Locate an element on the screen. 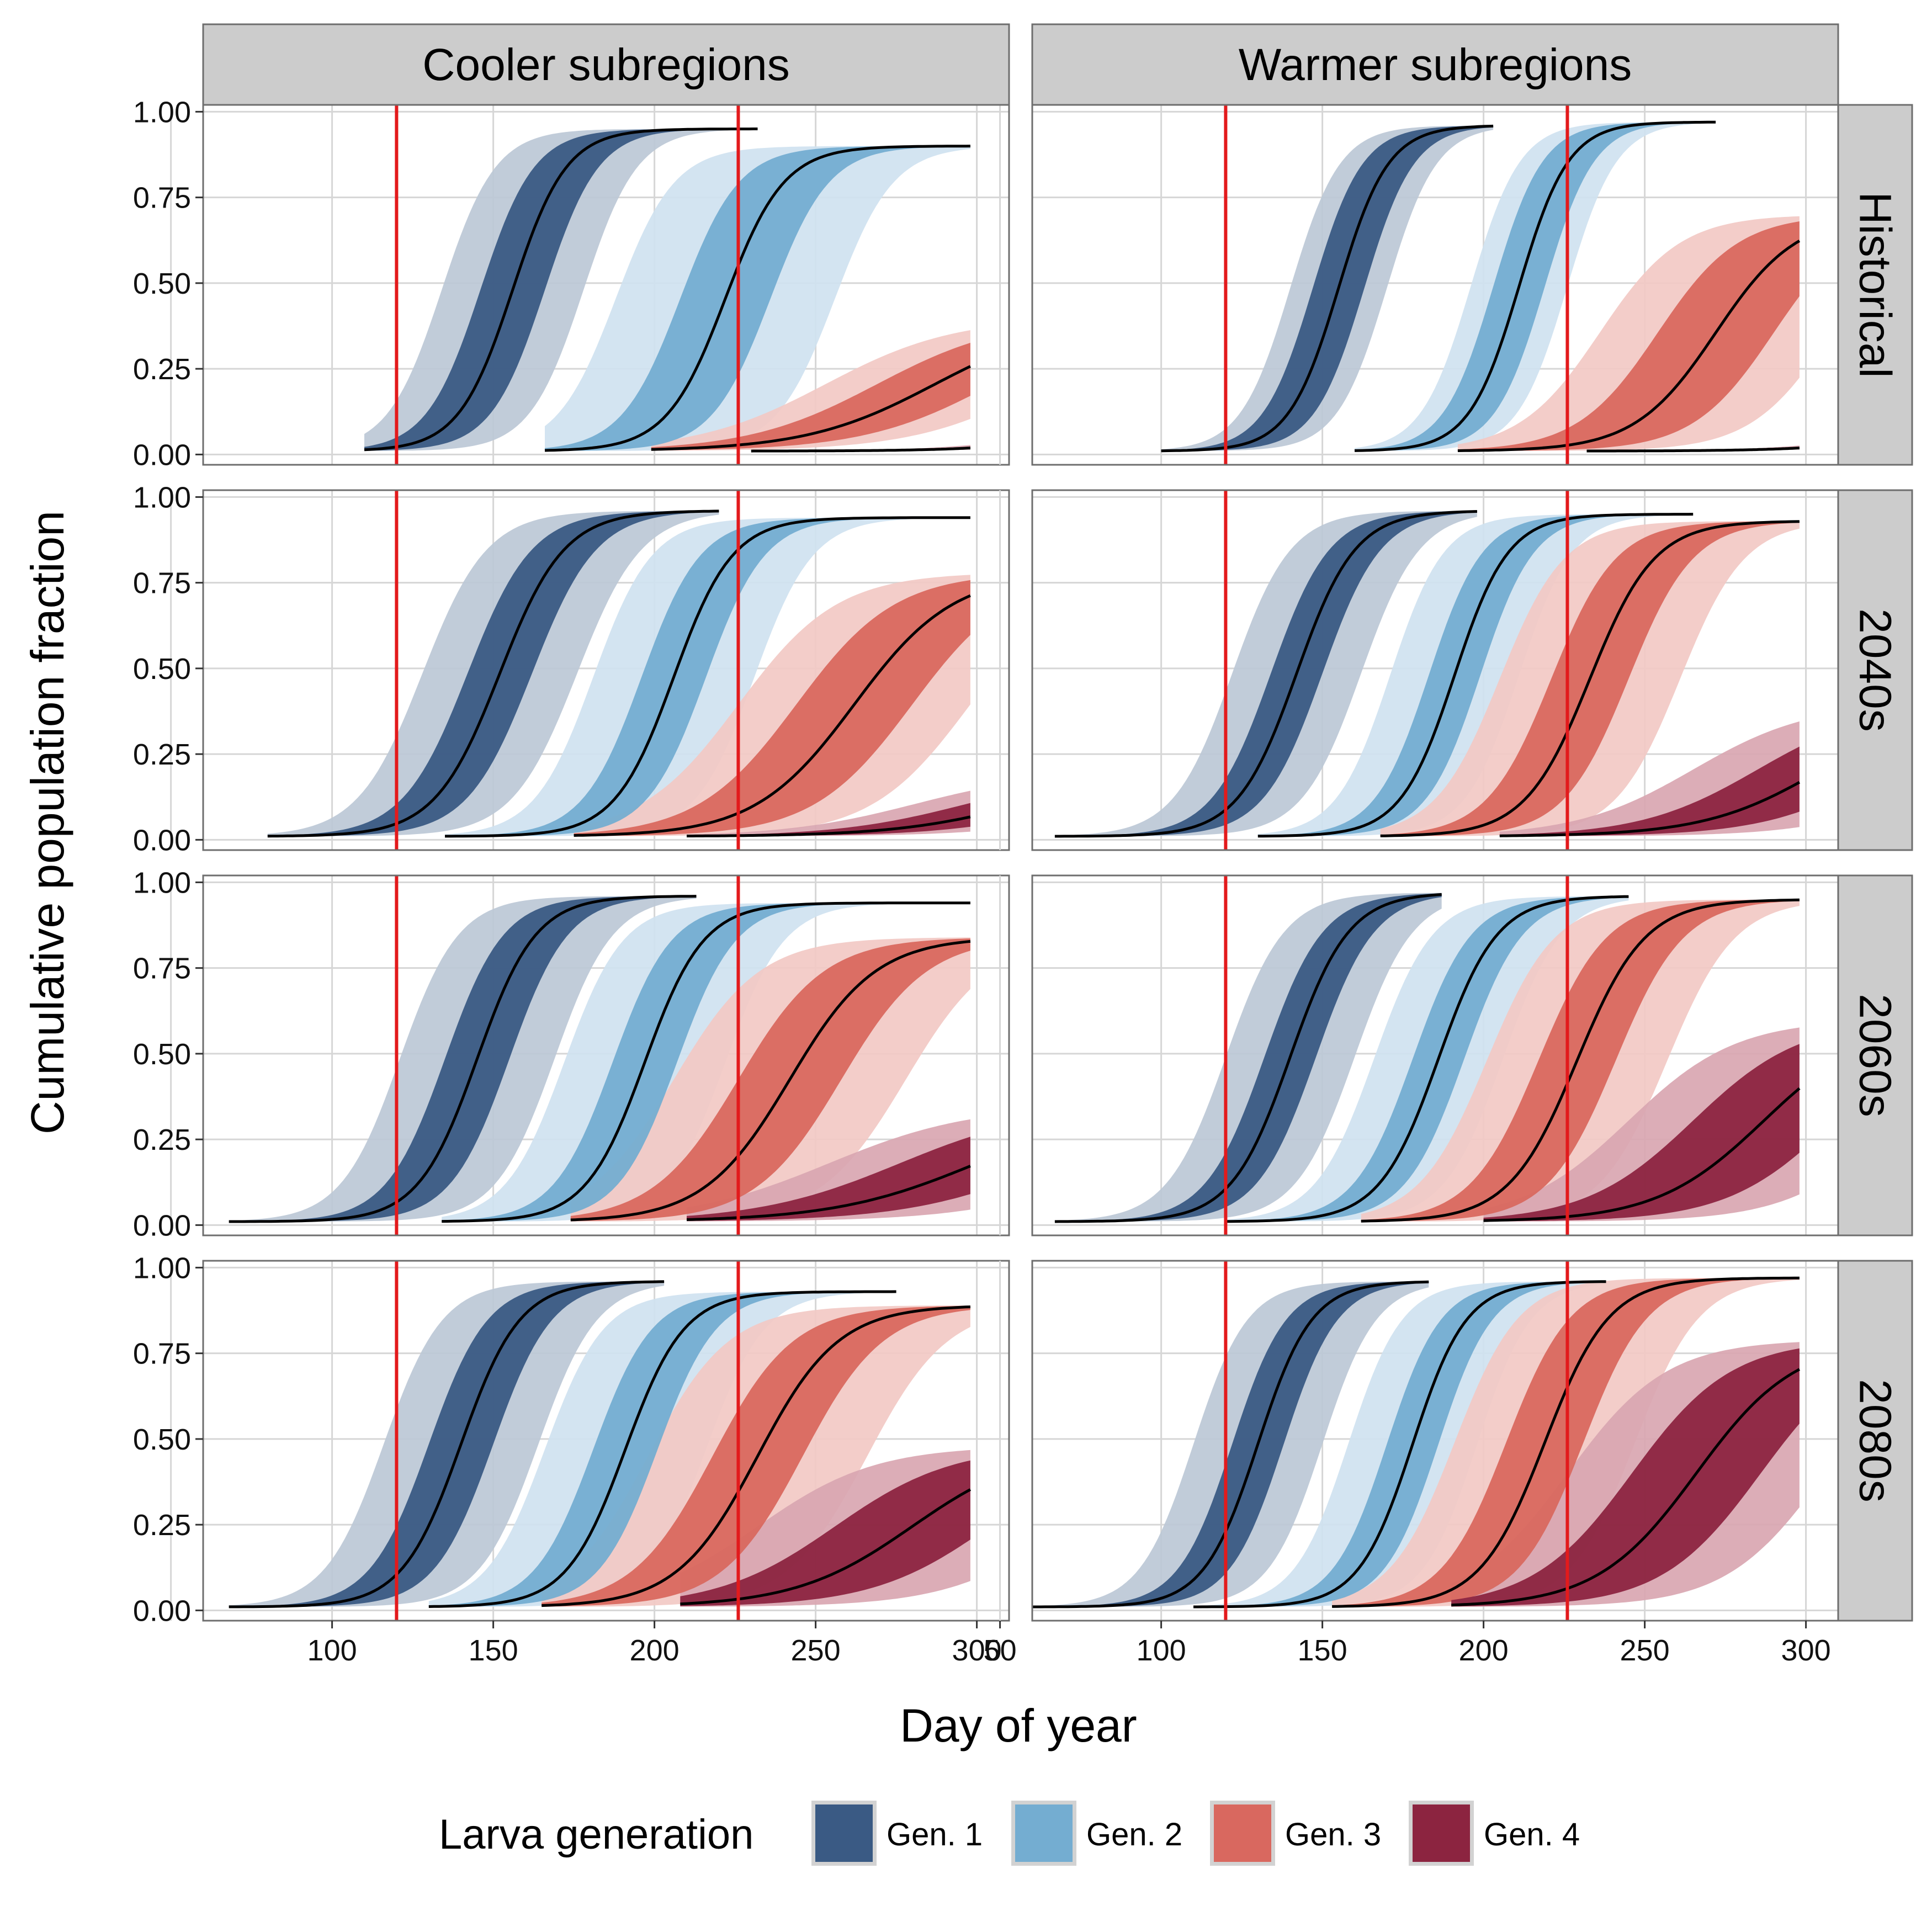  panel-cooler-historical is located at coordinates (590, 285).